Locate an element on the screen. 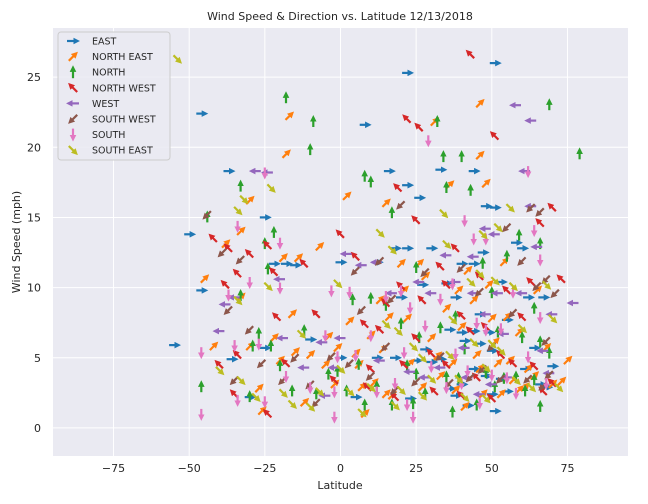 This screenshot has width=648, height=504. y-tick-label: 5 is located at coordinates (37, 358).